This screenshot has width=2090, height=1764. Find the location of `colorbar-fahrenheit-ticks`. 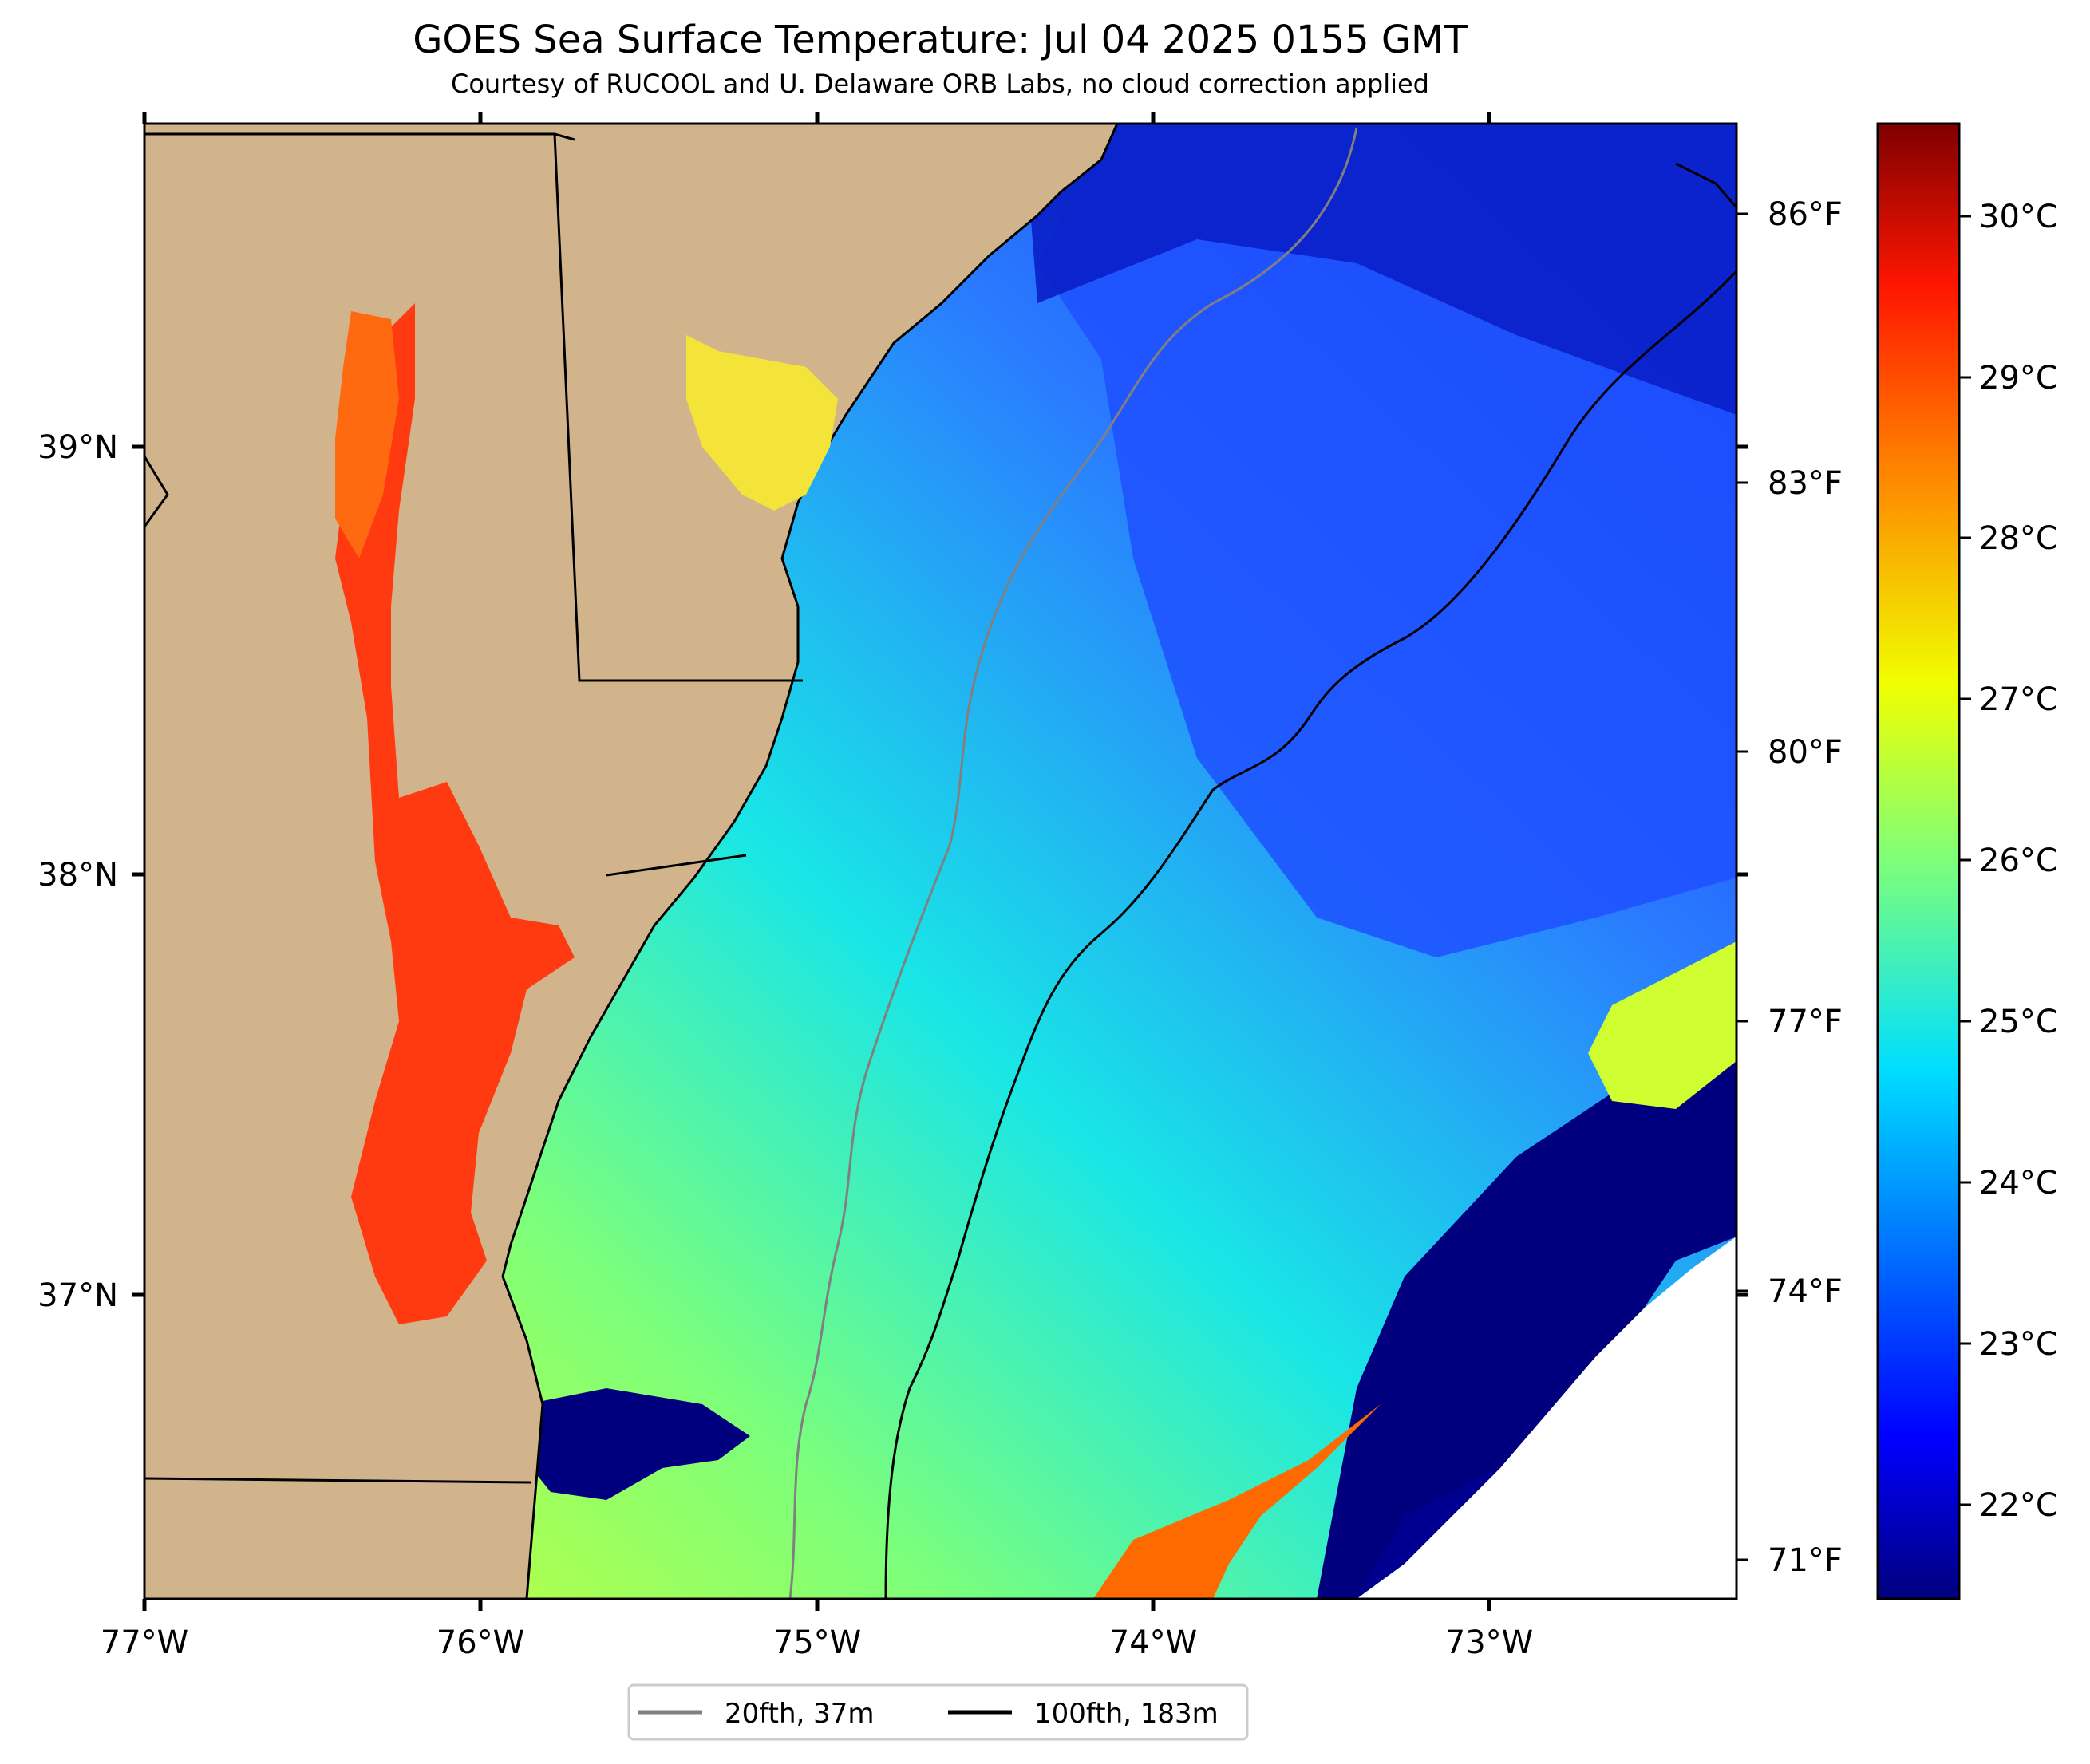

colorbar-fahrenheit-ticks is located at coordinates (1742, 886).